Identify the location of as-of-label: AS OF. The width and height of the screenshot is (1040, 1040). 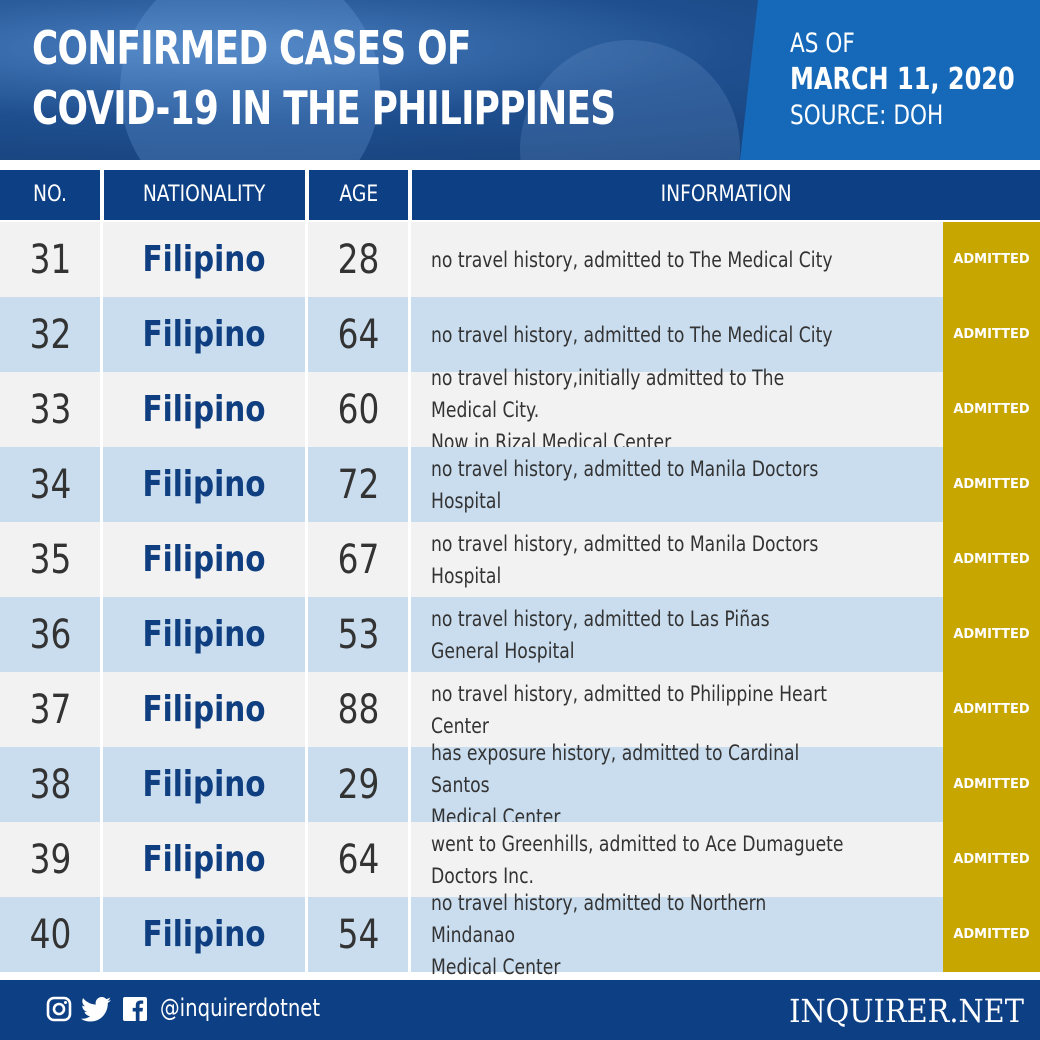
(822, 43).